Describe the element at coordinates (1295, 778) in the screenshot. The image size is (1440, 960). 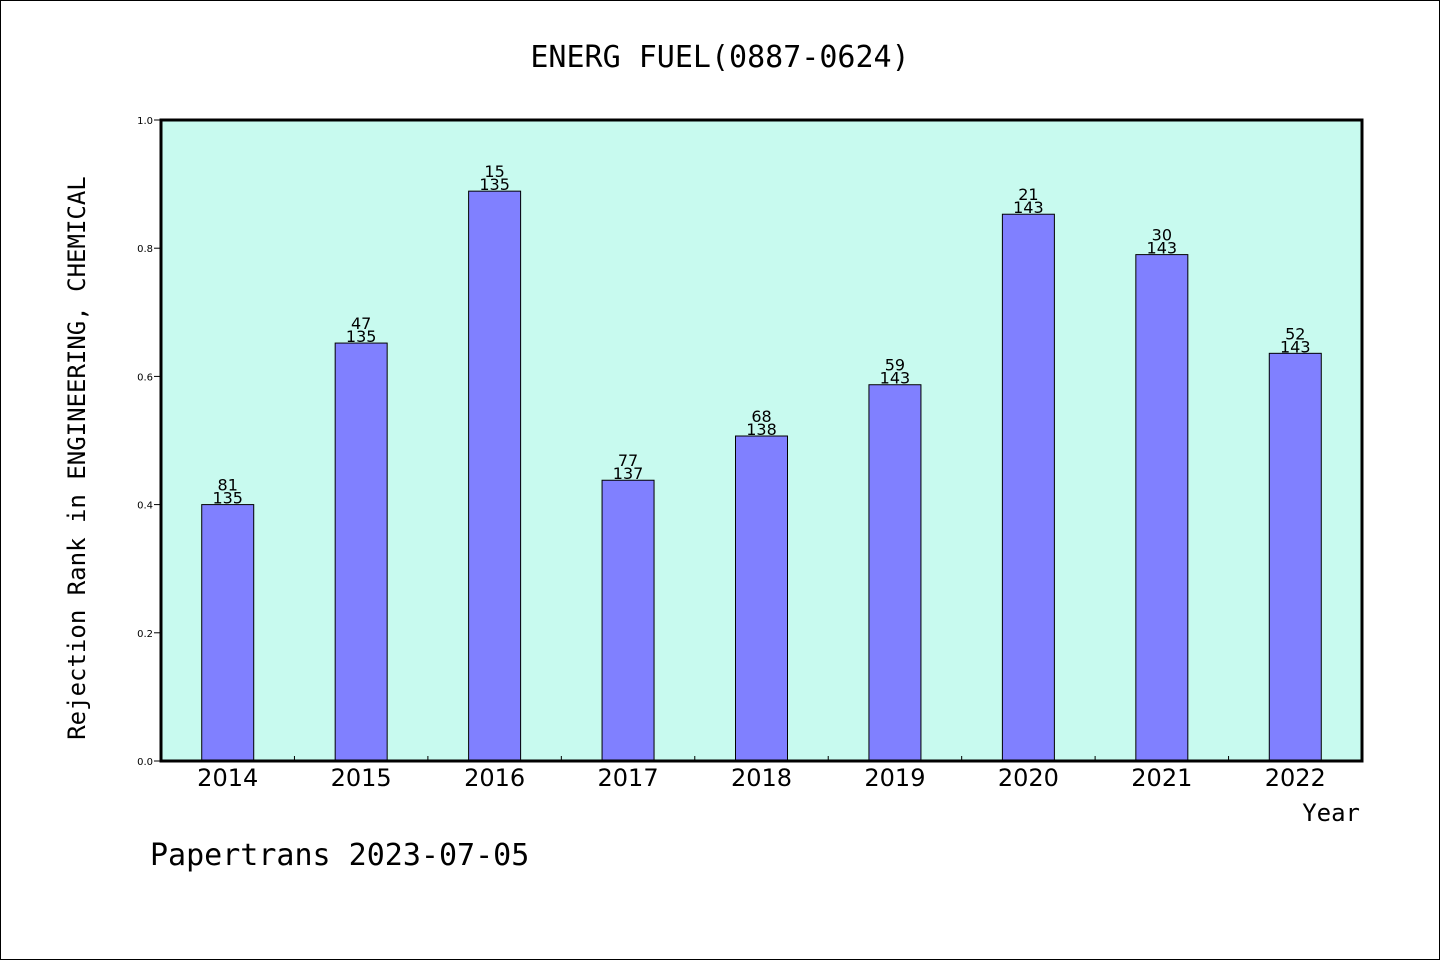
I see `x-tick-label: 2022` at that location.